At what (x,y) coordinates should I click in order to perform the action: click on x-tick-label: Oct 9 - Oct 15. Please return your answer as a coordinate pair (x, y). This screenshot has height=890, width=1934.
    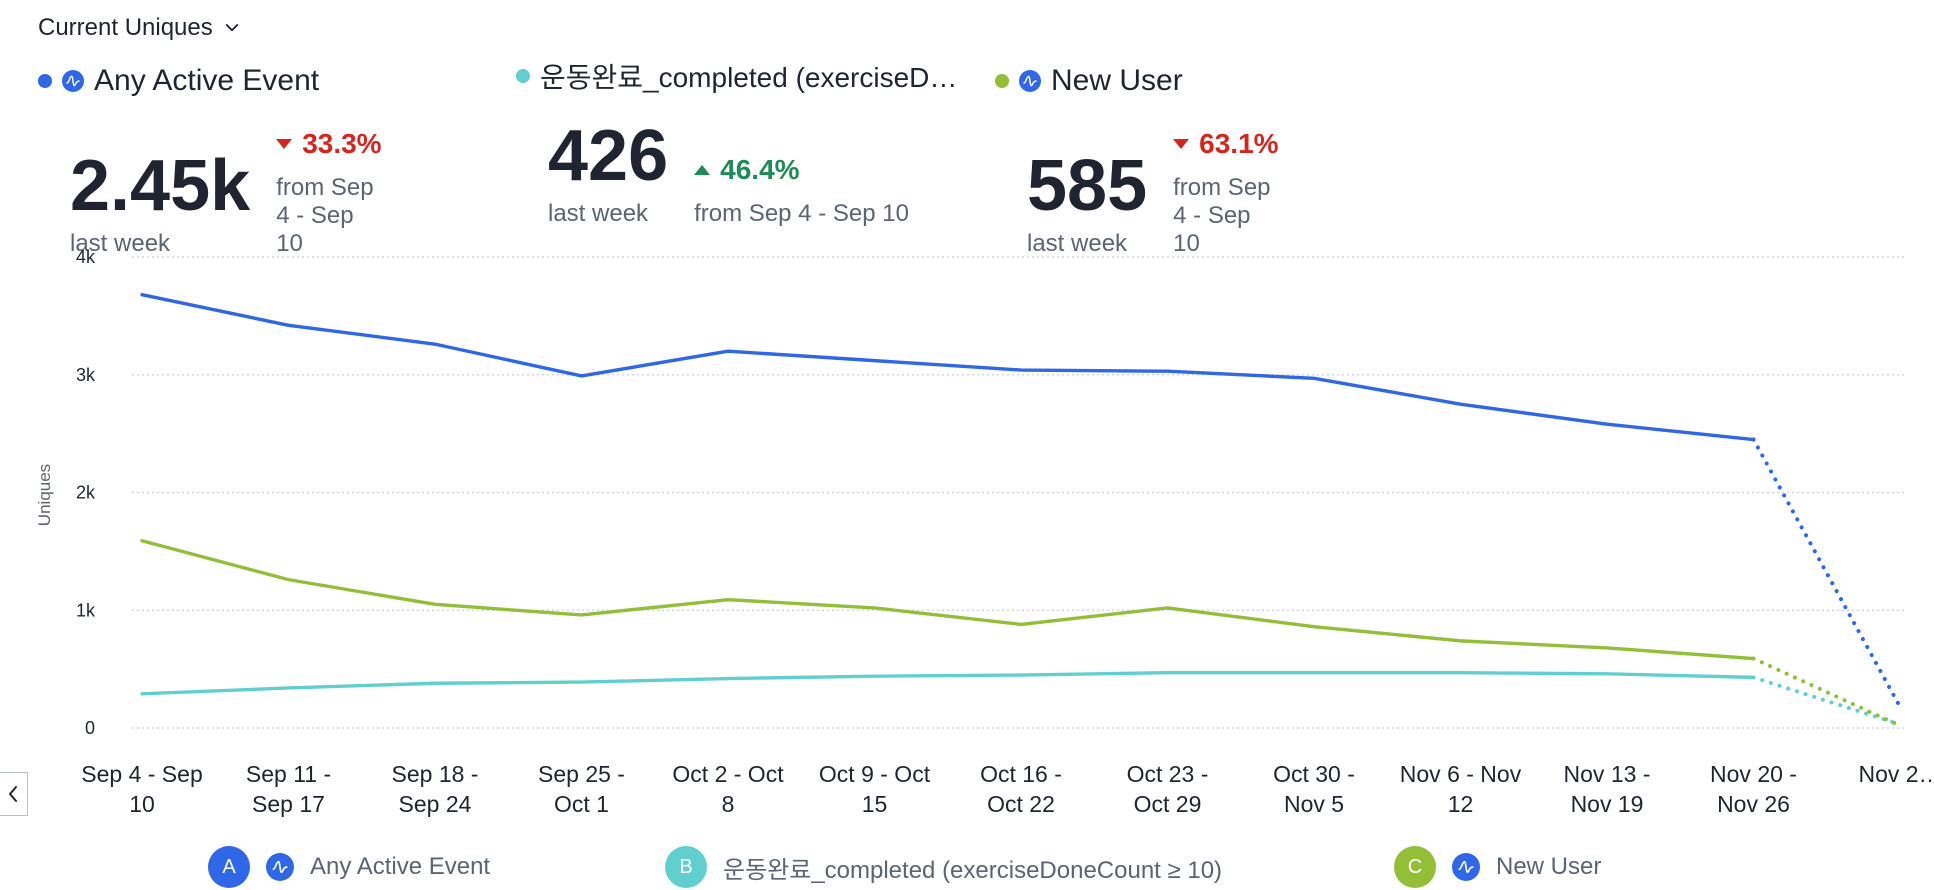
    Looking at the image, I should click on (875, 789).